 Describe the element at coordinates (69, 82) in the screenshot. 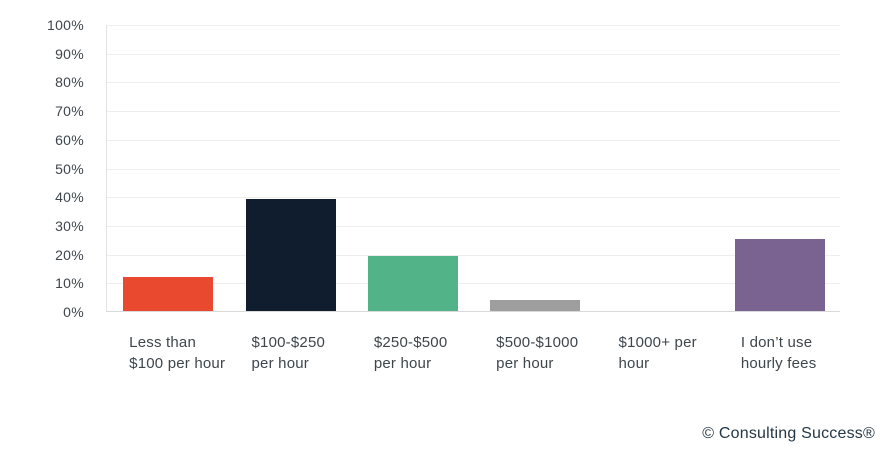

I see `y-tick-label: 80%` at that location.